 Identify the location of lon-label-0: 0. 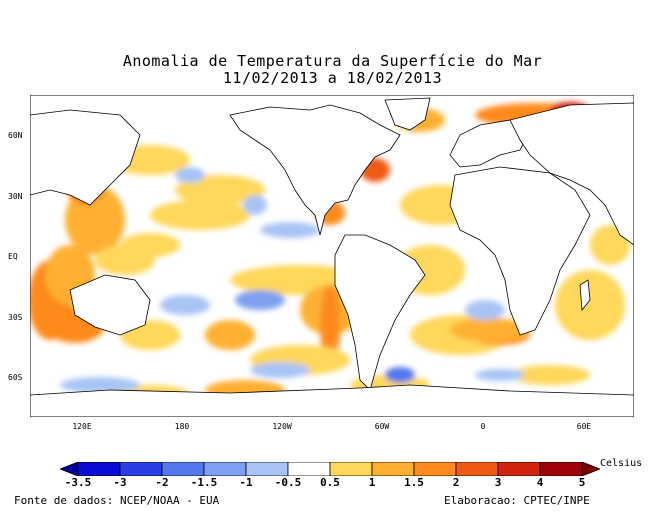
(483, 426).